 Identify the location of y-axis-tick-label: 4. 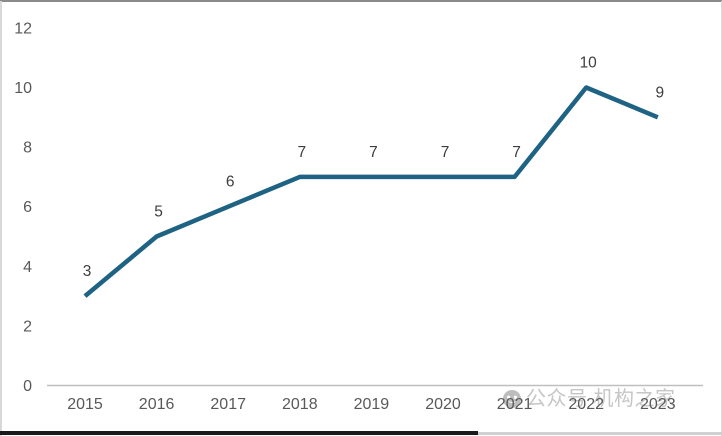
(27, 267).